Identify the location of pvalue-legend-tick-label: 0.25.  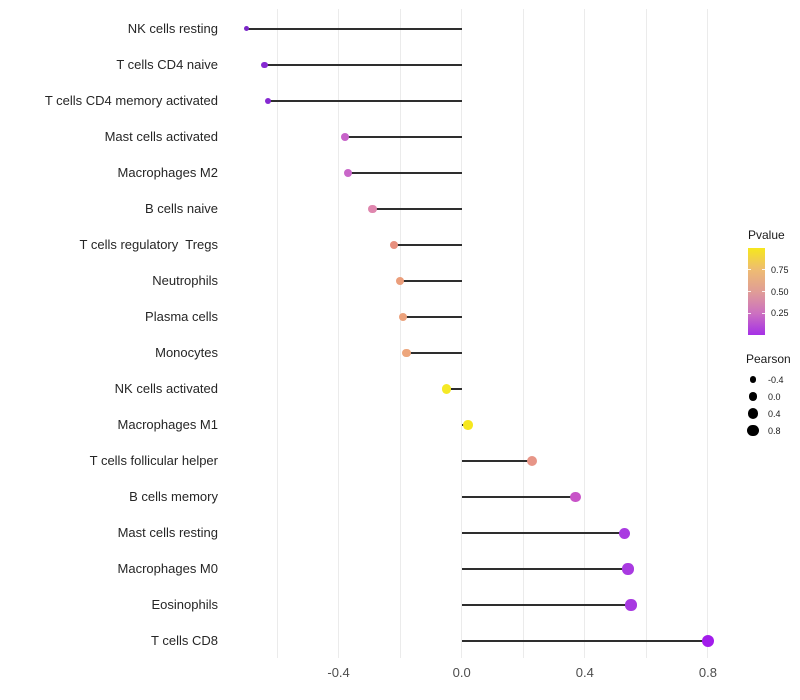
(780, 313).